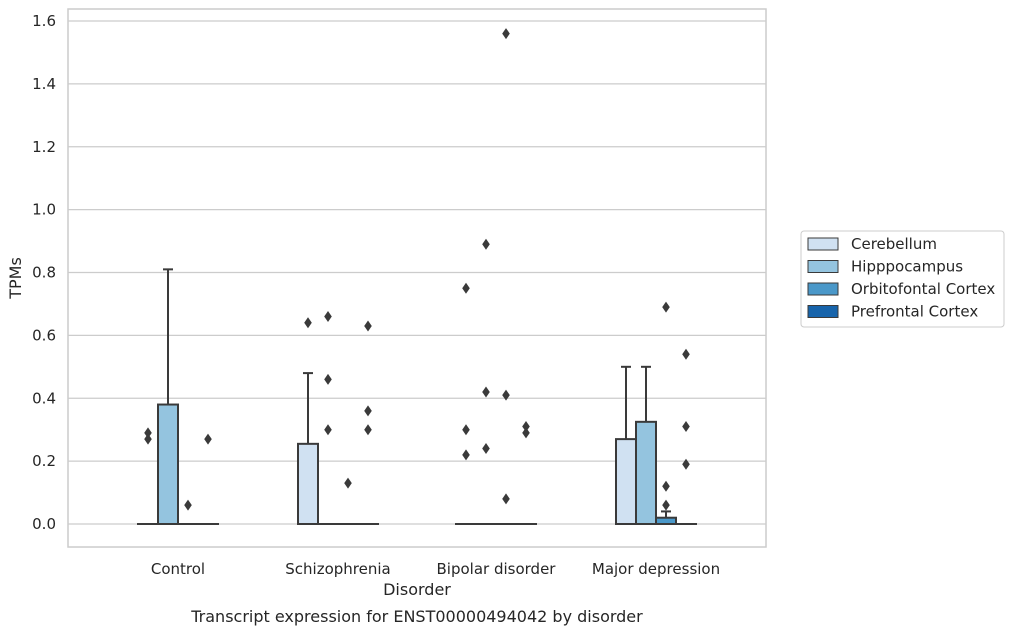  I want to click on legend-item: Hipppocampus, so click(885, 267).